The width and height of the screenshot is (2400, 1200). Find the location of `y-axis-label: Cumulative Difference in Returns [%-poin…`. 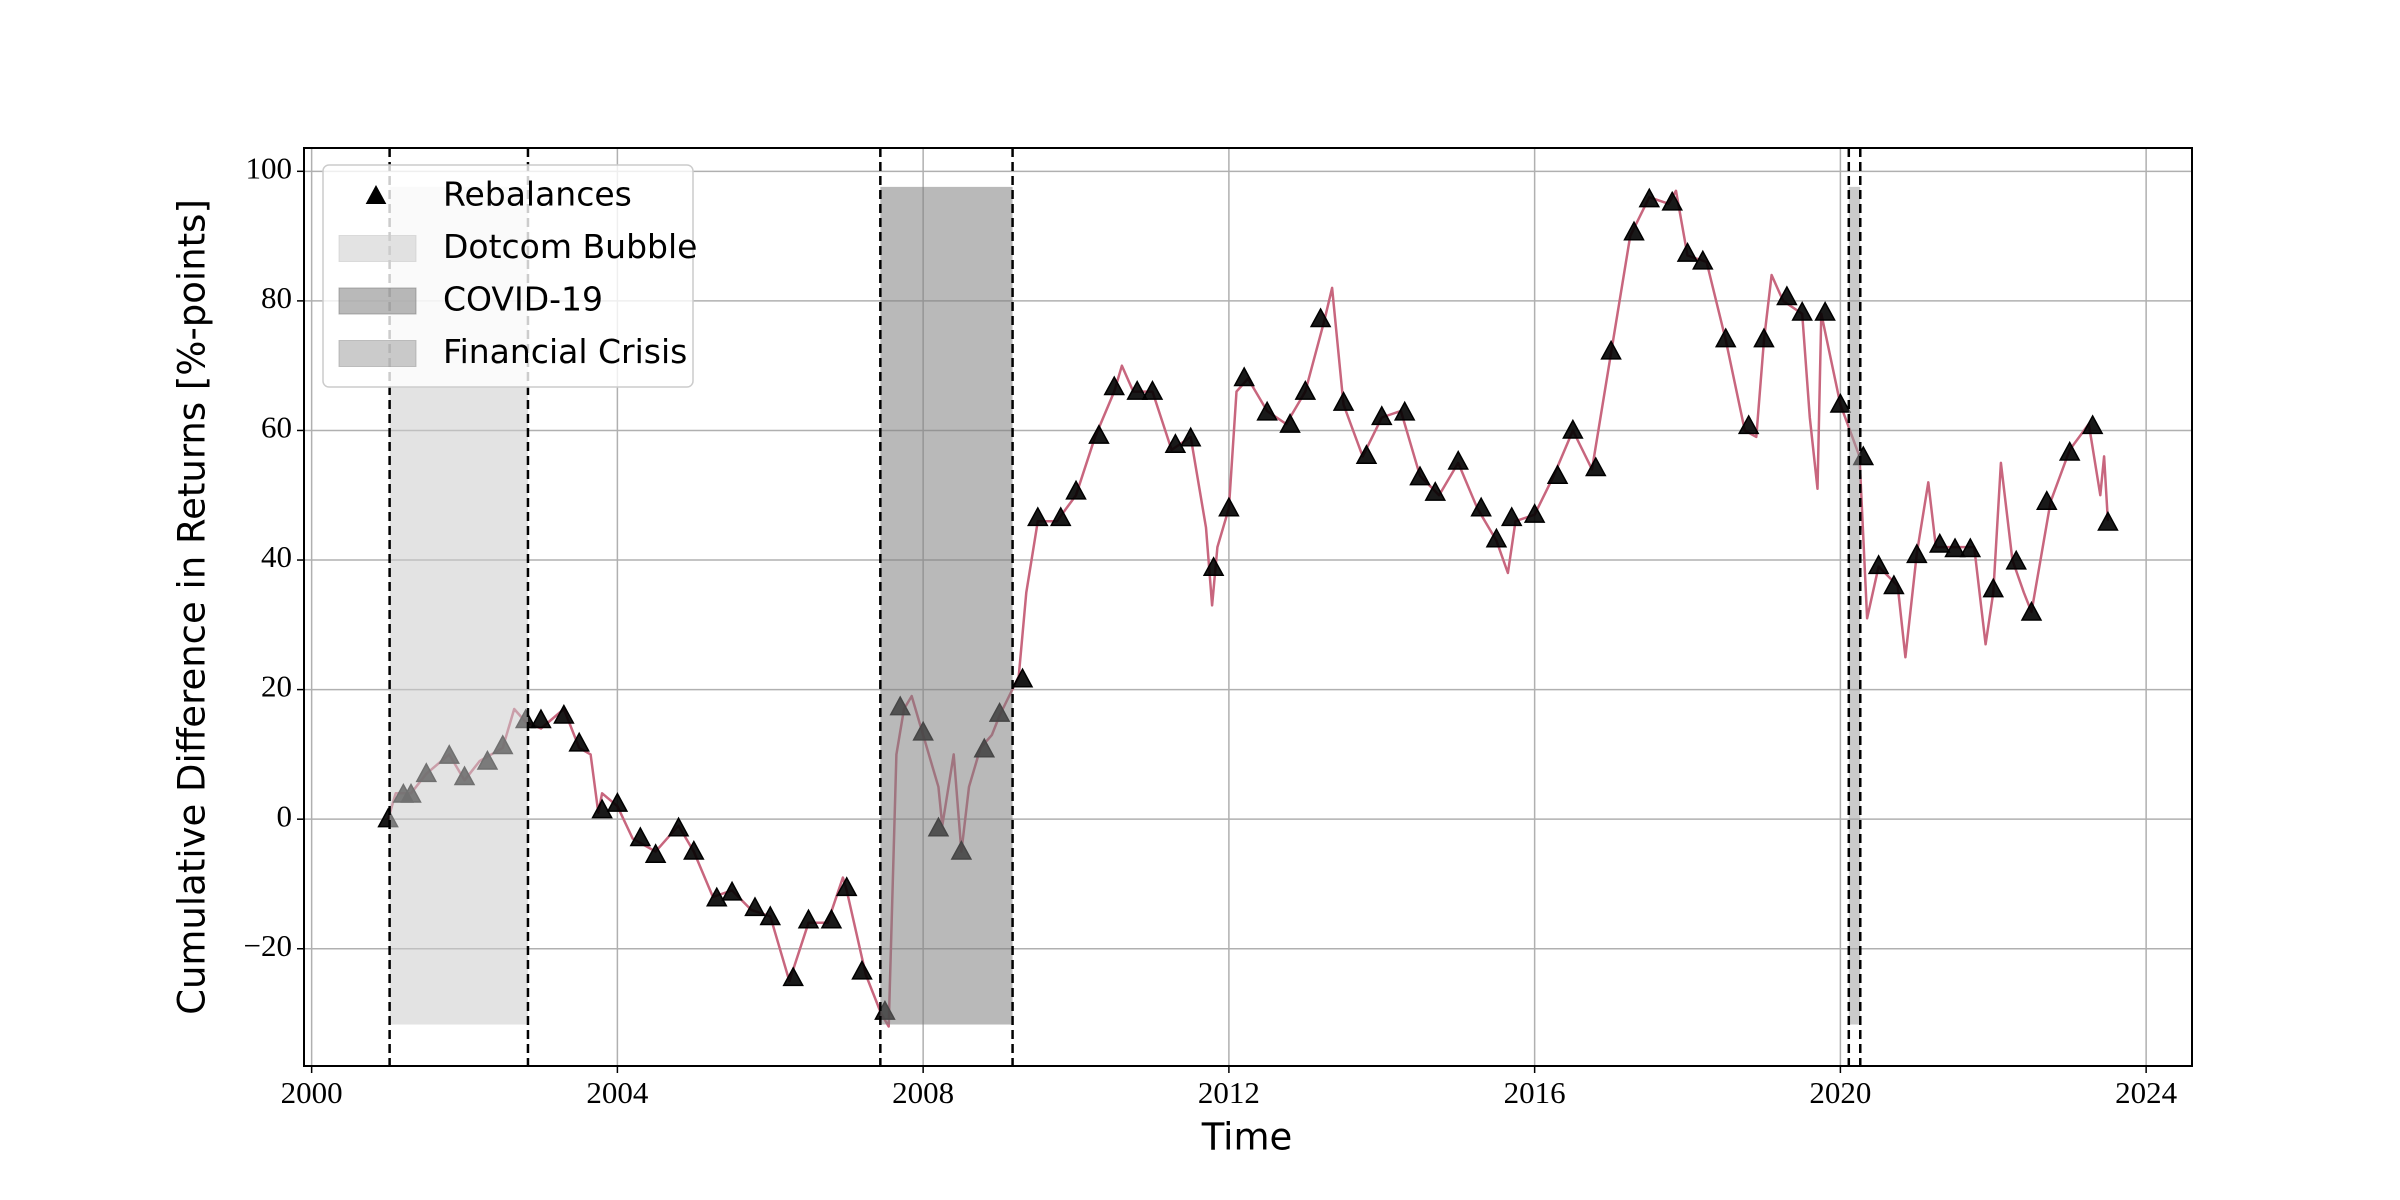

y-axis-label: Cumulative Difference in Returns [%-poin… is located at coordinates (192, 607).